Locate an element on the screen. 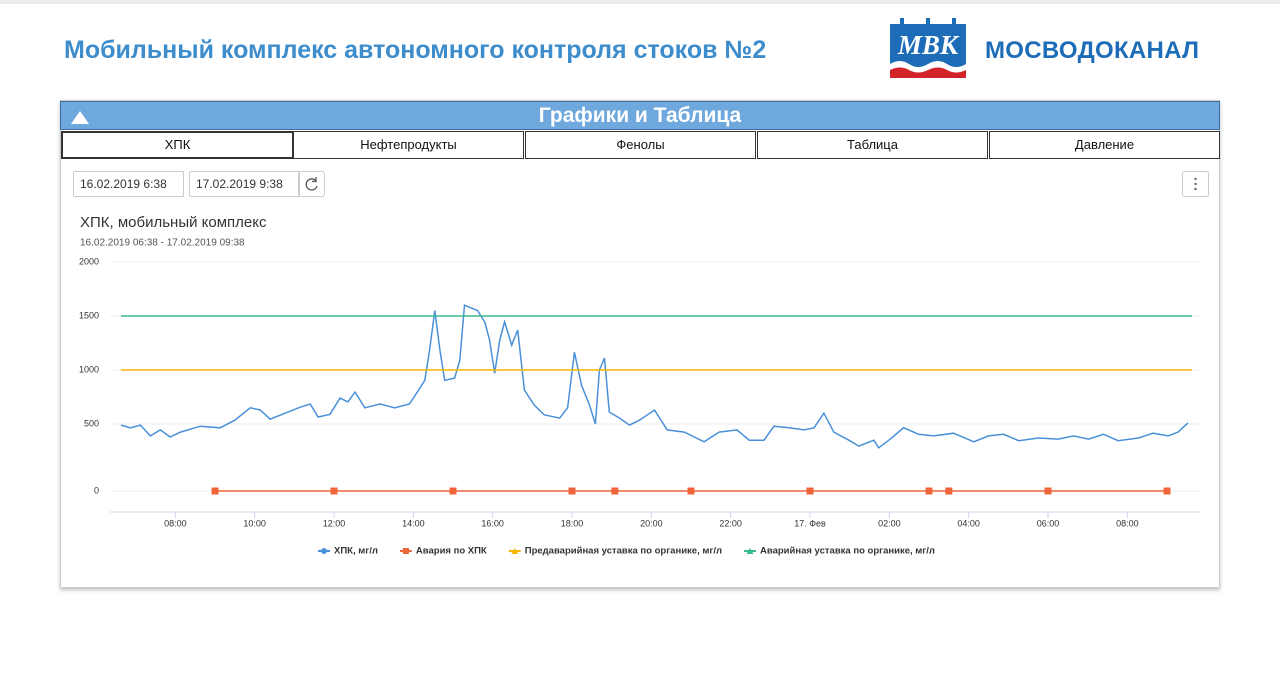 This screenshot has height=698, width=1280. tab: ХПК is located at coordinates (177, 145).